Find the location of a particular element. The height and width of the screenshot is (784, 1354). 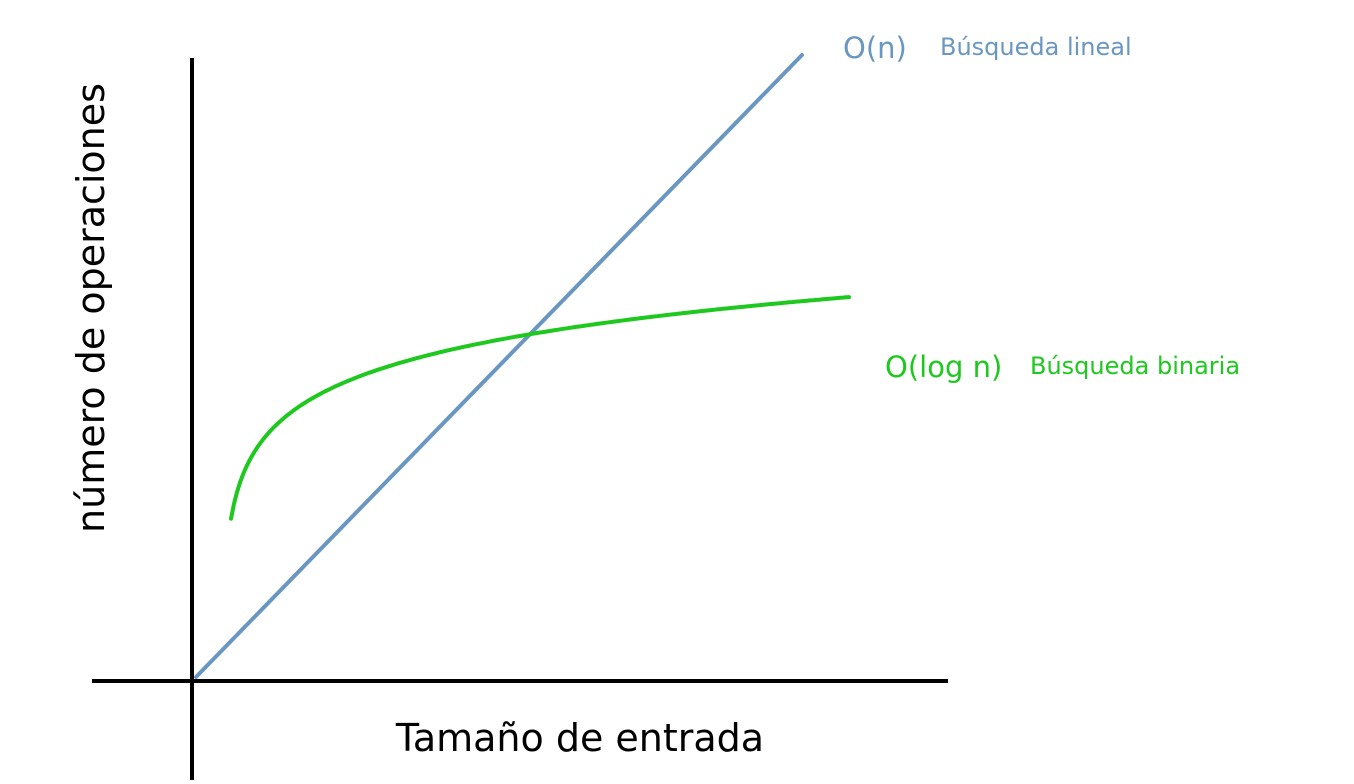

series-label-logarithmic: O(log n) is located at coordinates (943, 367).